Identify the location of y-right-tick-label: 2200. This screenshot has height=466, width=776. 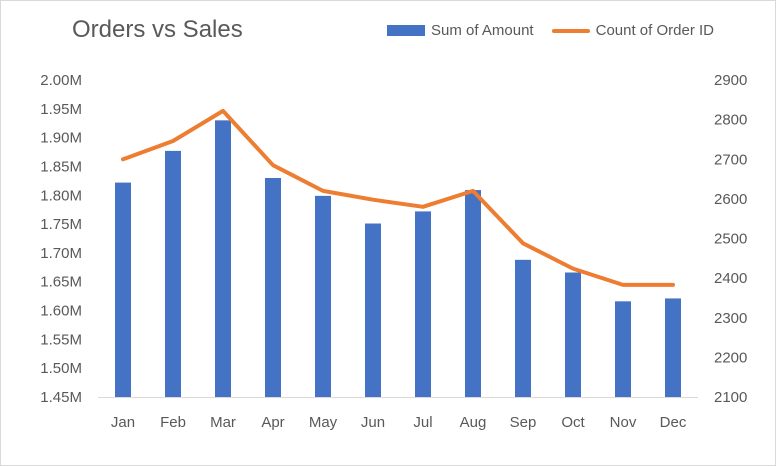
(730, 357).